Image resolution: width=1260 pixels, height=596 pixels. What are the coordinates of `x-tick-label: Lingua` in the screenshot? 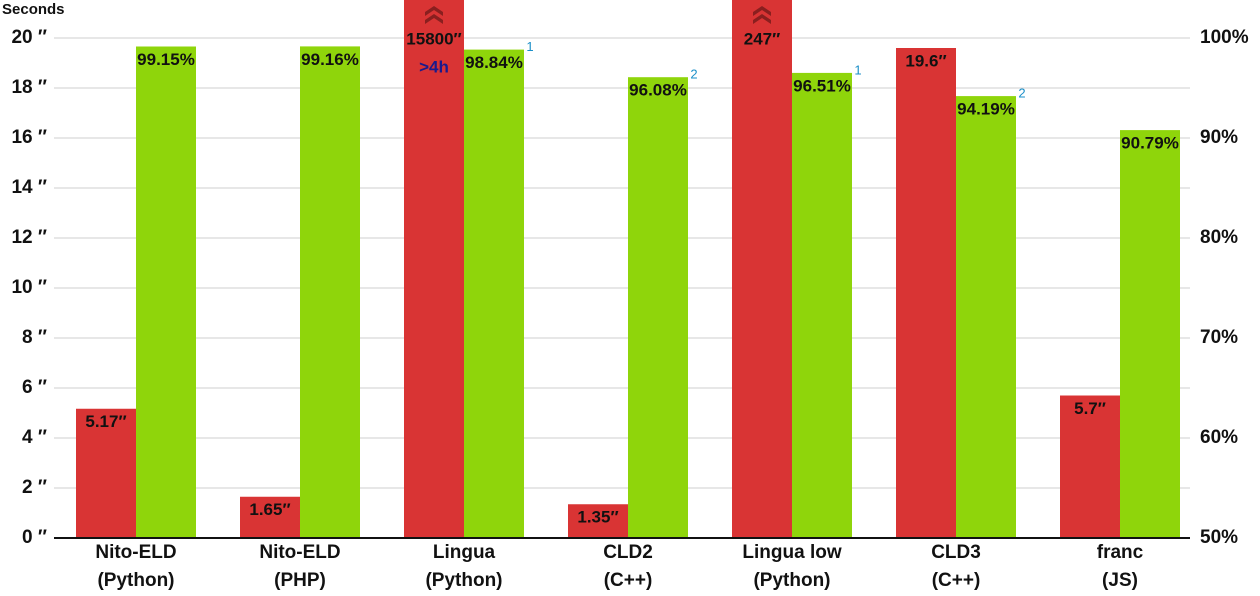 It's located at (464, 552).